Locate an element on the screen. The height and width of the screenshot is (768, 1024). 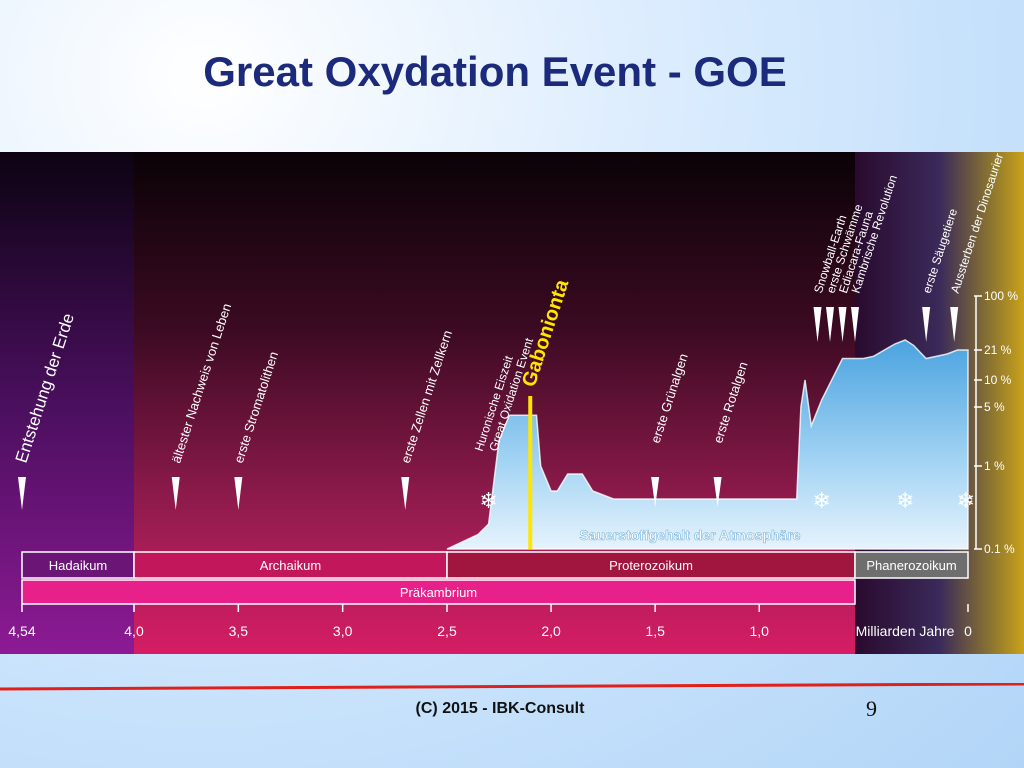
era-label: Archaikum is located at coordinates (290, 565).